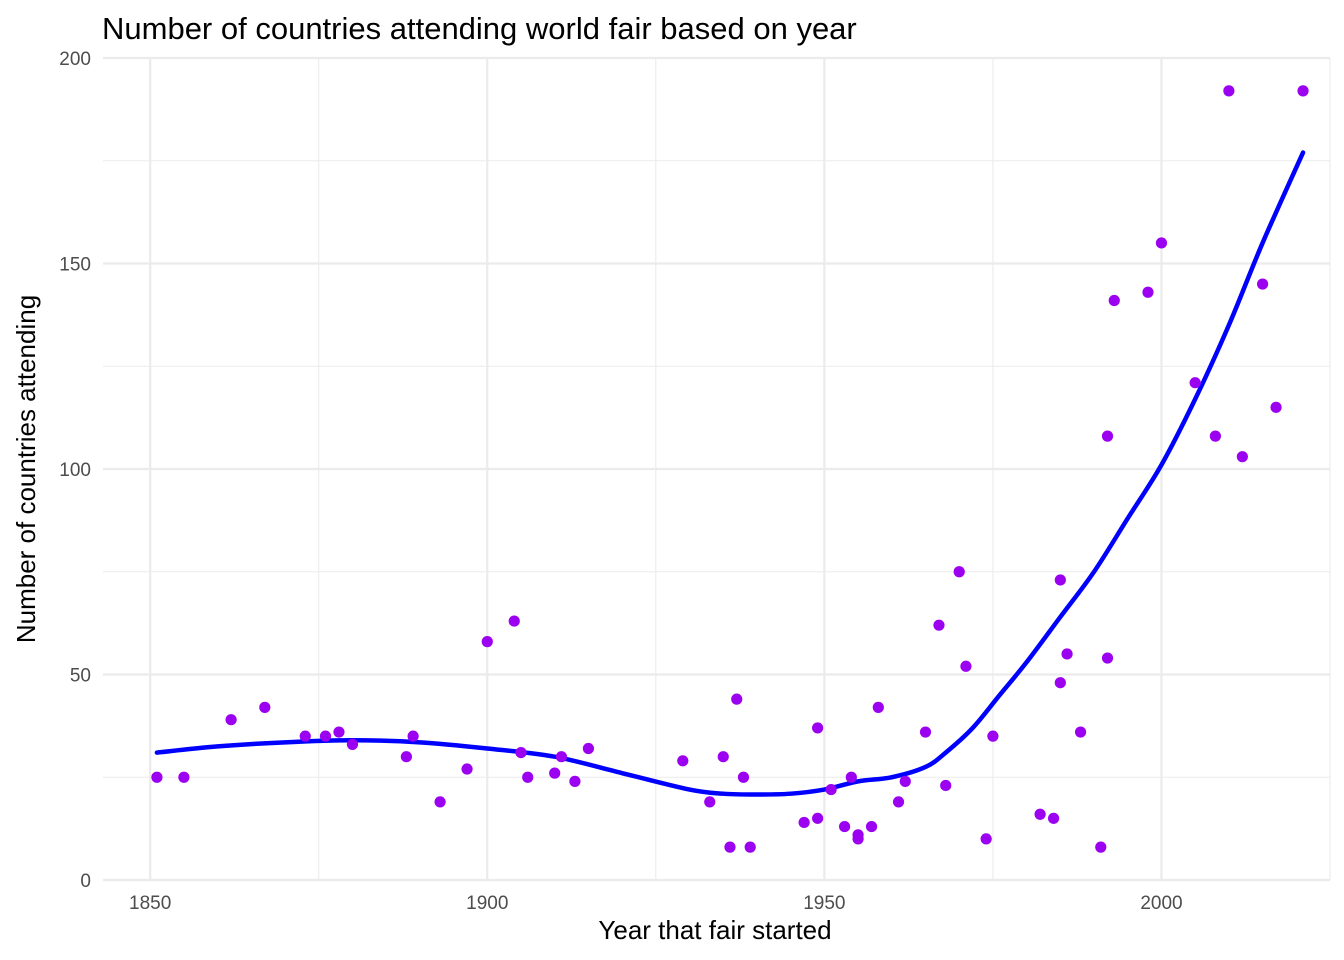 This screenshot has width=1344, height=960. I want to click on x-tick-labels: 1850 1900 1950 2000, so click(656, 903).